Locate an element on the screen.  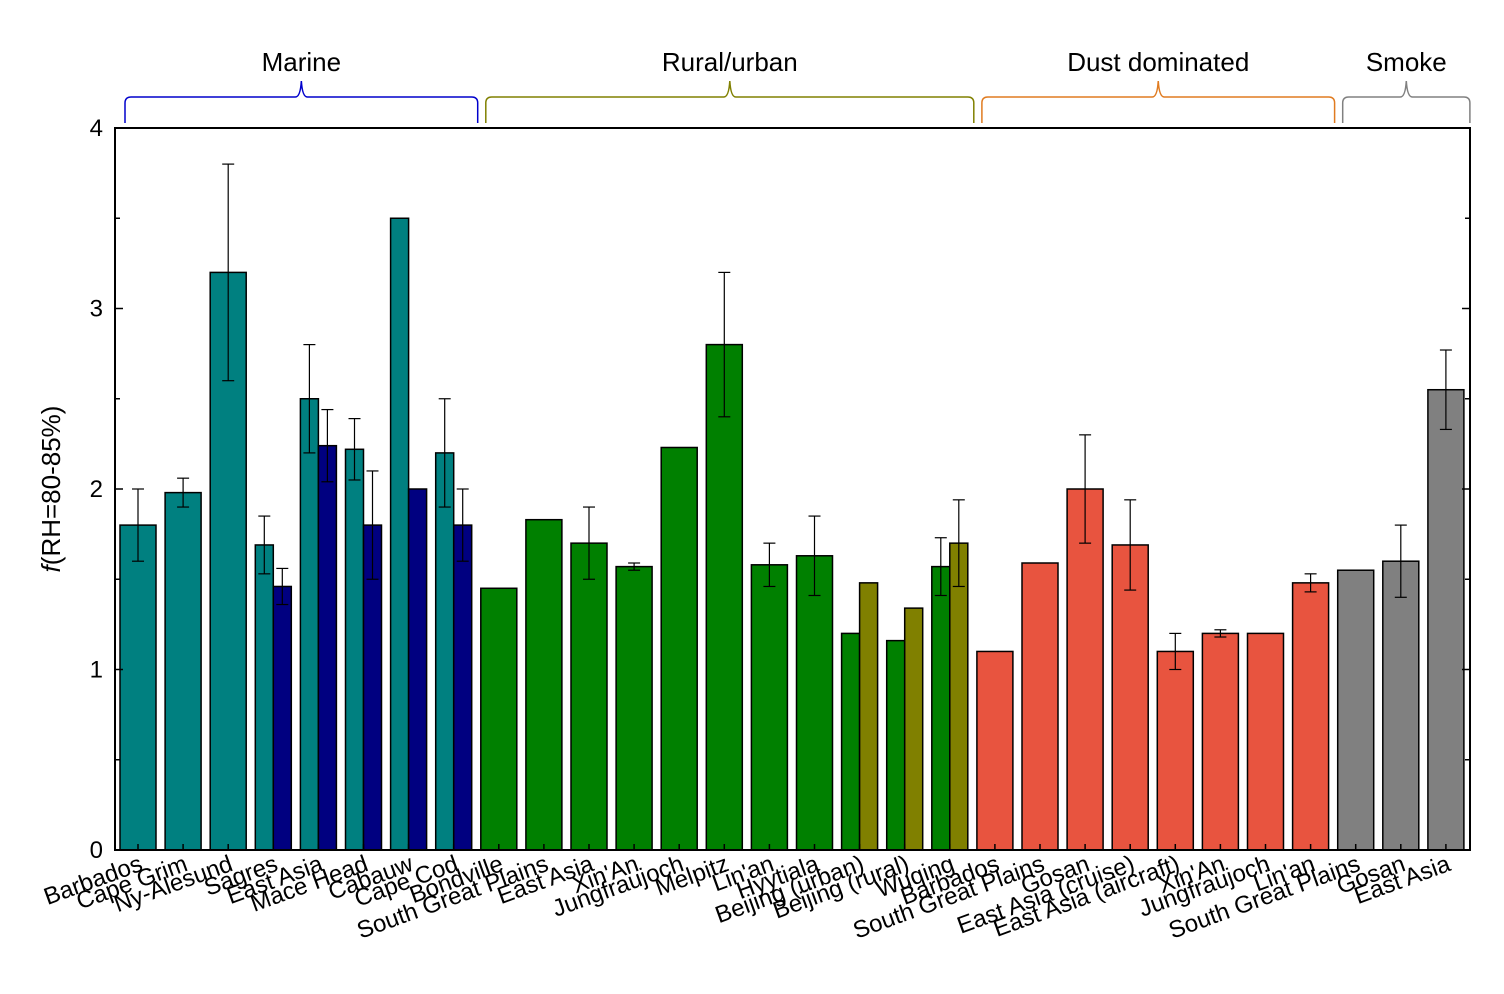
y-axis-label: f(RH=80-85%) is located at coordinates (51, 489).